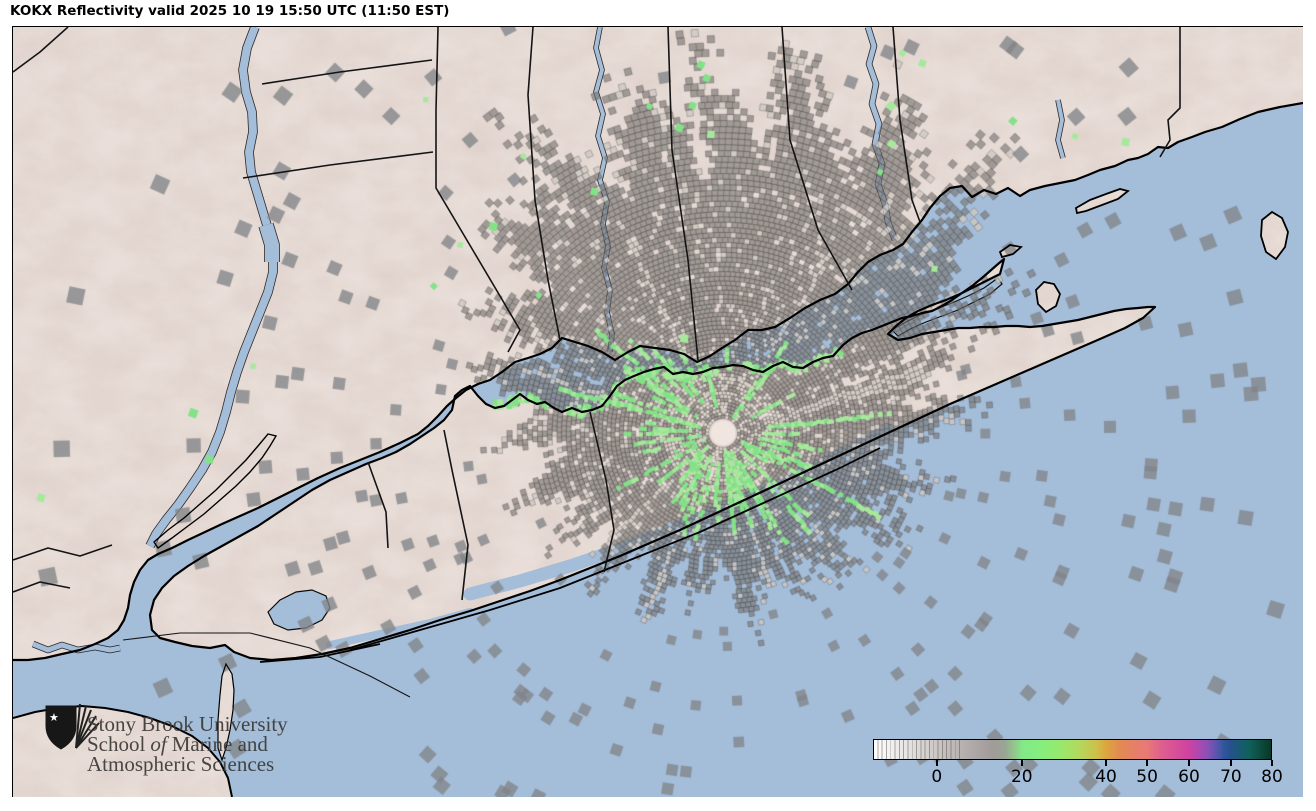 The image size is (1316, 811). Describe the element at coordinates (937, 777) in the screenshot. I see `colorbar-tick-label: 0` at that location.